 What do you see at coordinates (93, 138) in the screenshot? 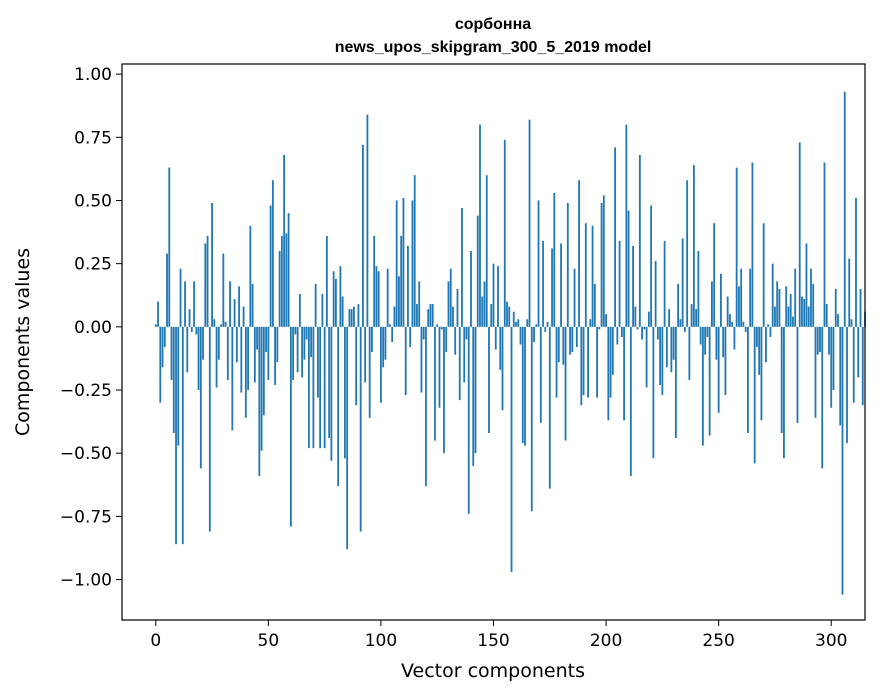
I see `y-tick-label: 0.75` at bounding box center [93, 138].